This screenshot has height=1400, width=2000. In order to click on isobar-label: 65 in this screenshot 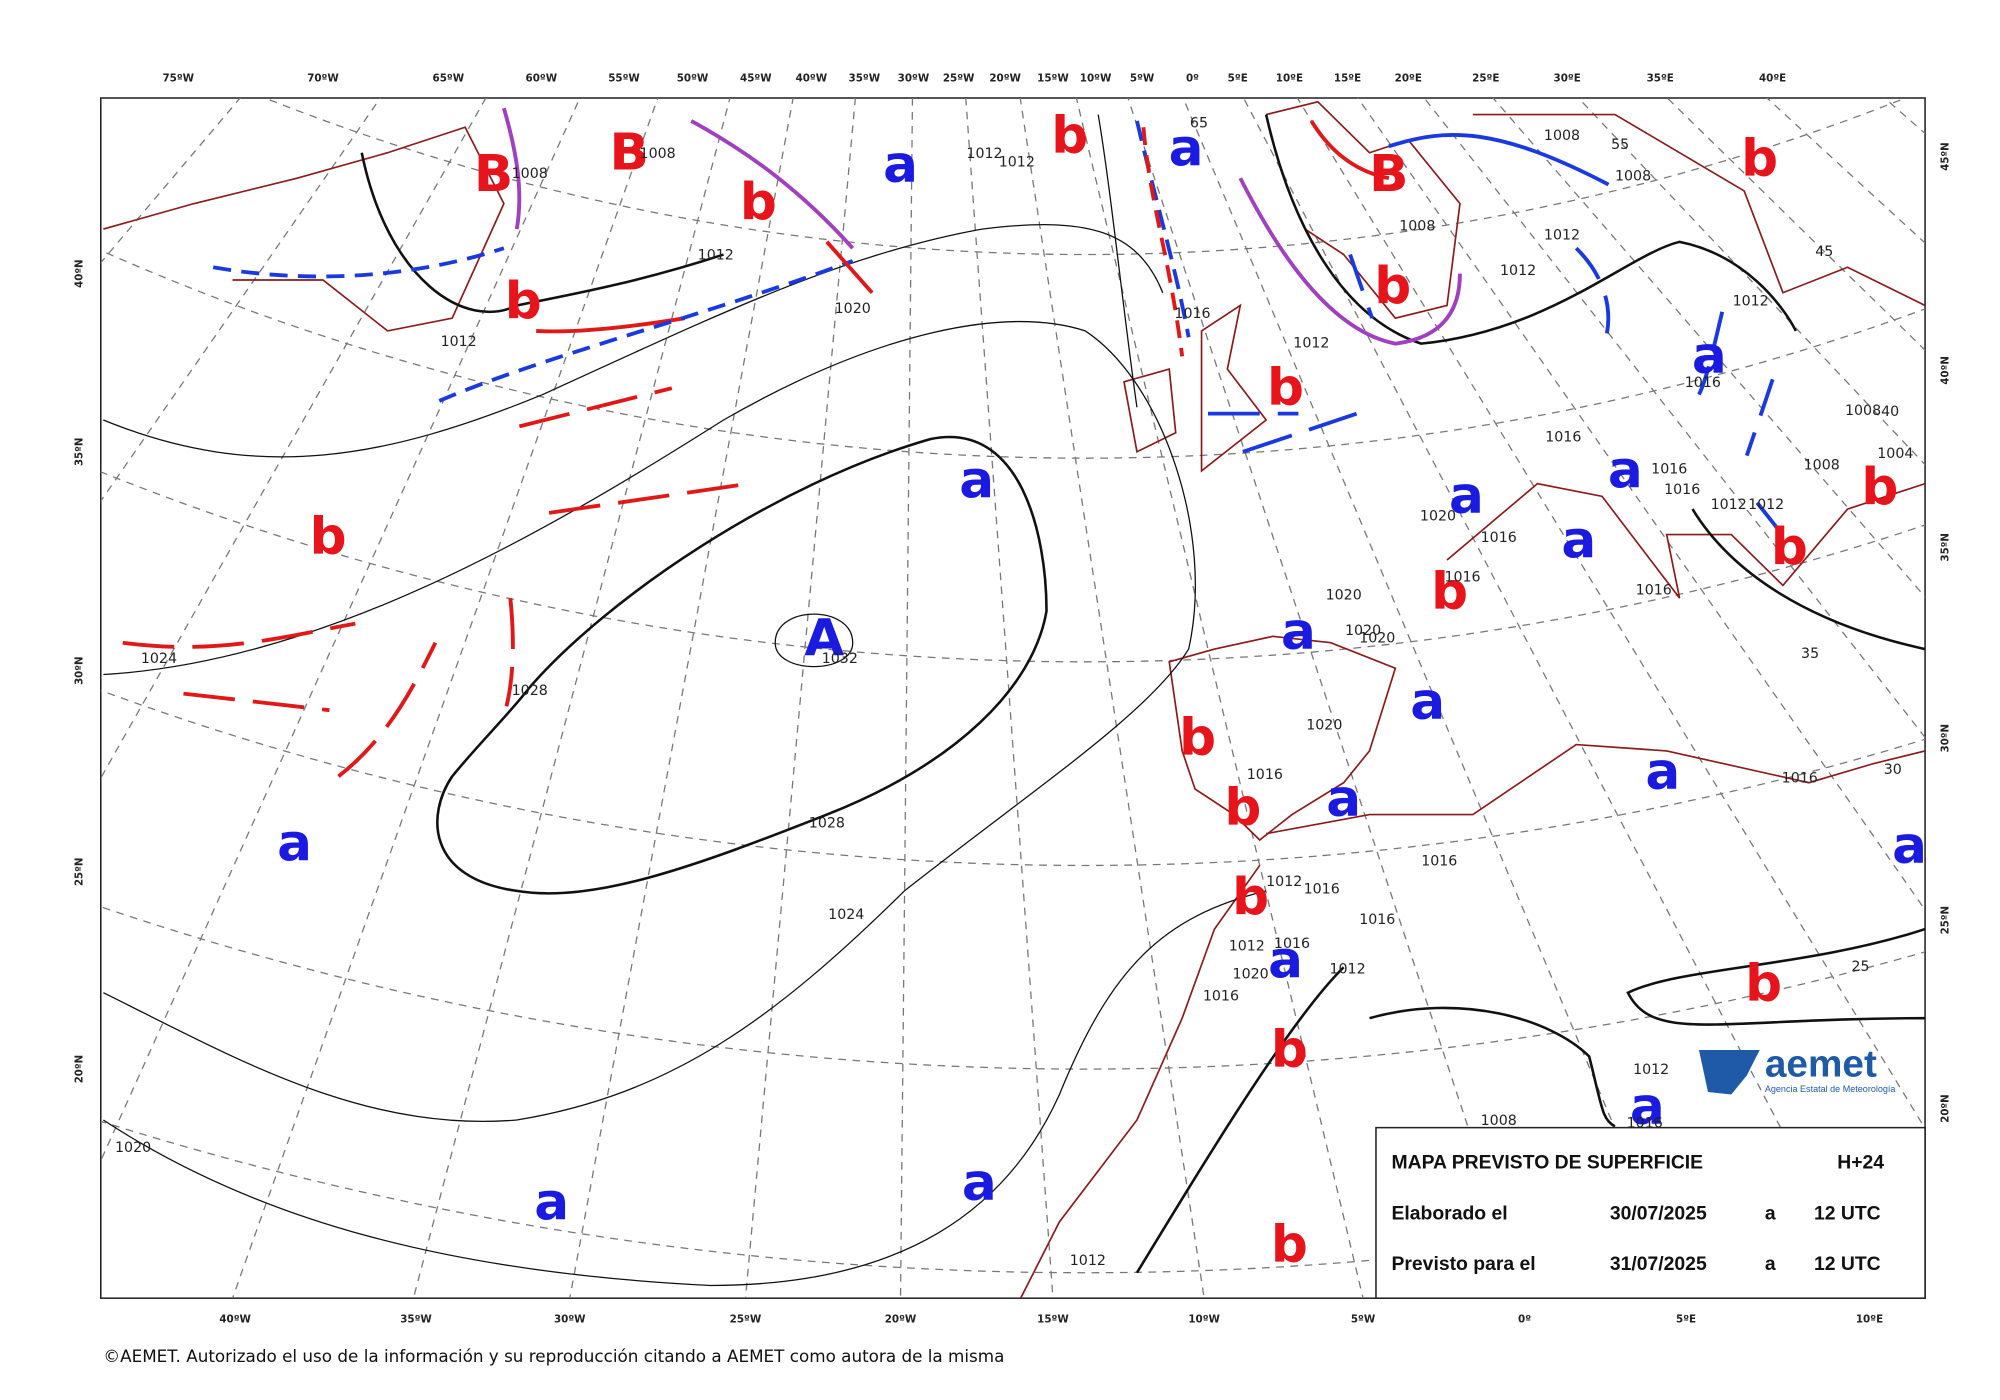, I will do `click(1199, 123)`.